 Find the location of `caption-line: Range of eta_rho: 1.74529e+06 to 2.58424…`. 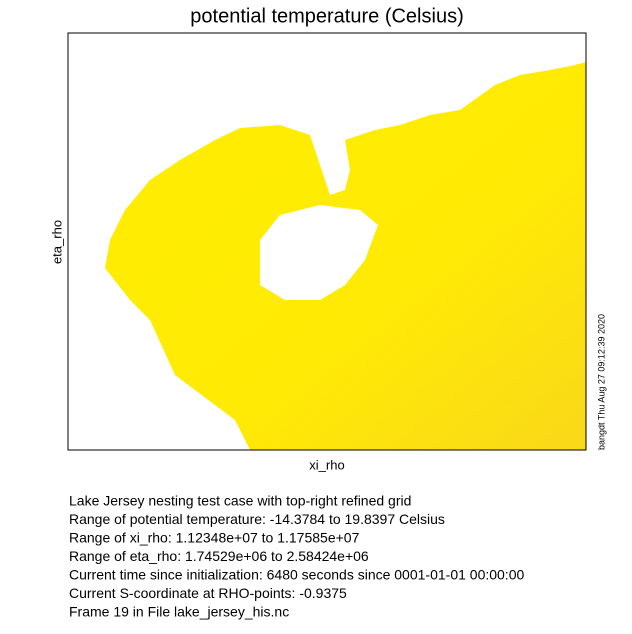

caption-line: Range of eta_rho: 1.74529e+06 to 2.58424… is located at coordinates (219, 556).